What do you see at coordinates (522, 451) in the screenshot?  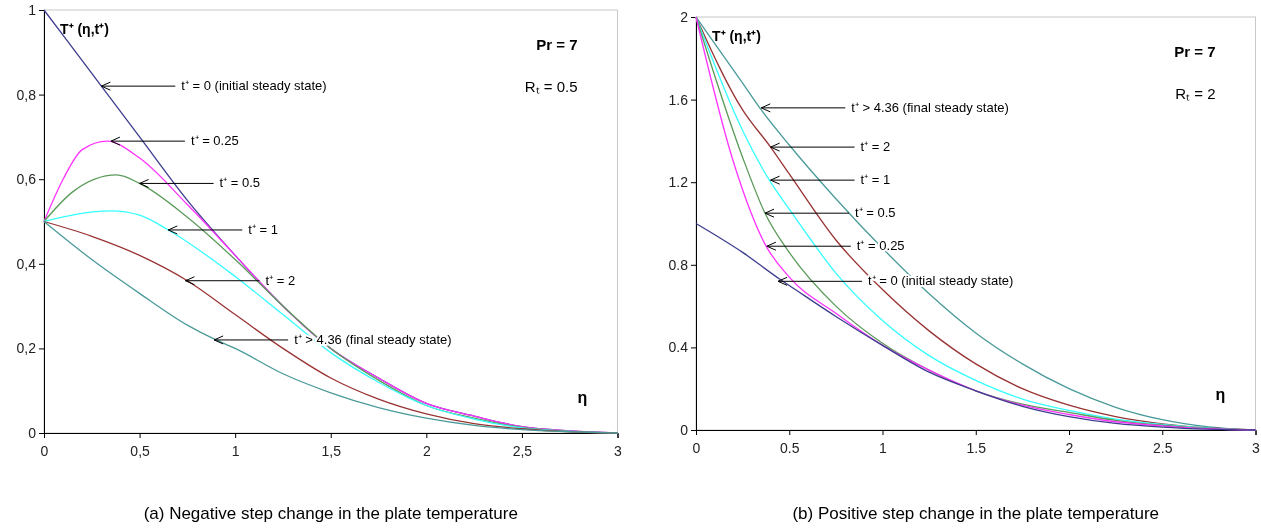 I see `x-tick-label: 2,5` at bounding box center [522, 451].